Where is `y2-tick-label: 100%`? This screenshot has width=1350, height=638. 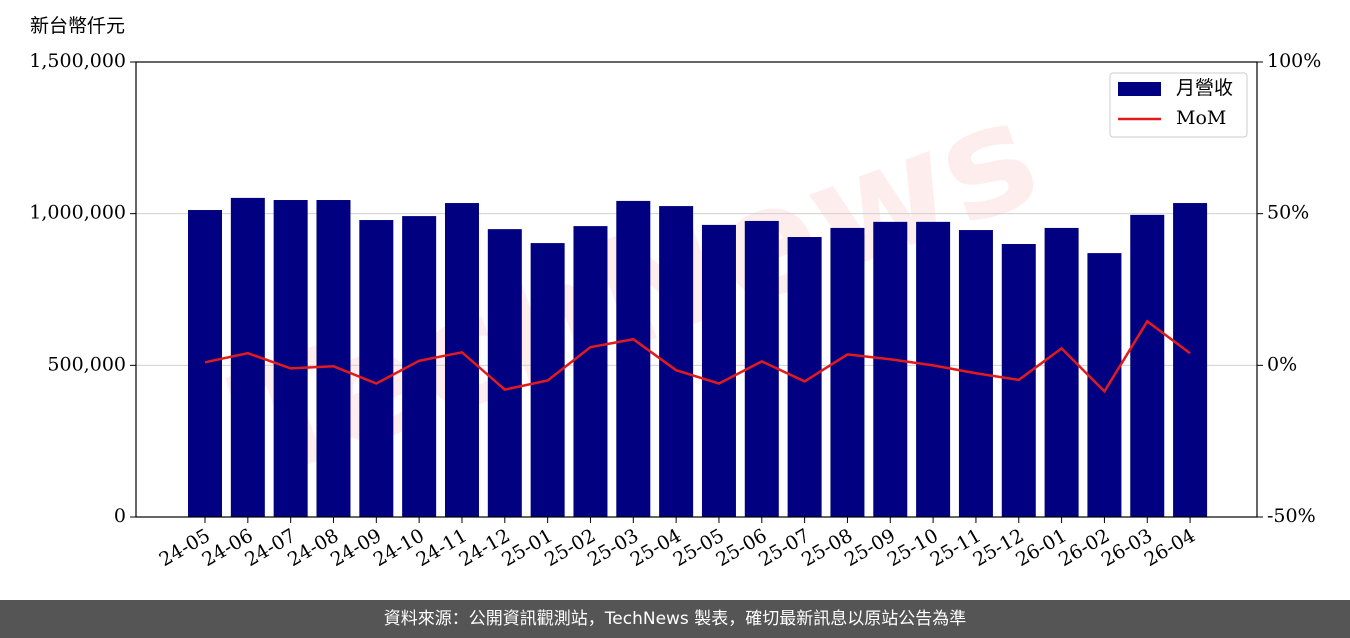 y2-tick-label: 100% is located at coordinates (1294, 61).